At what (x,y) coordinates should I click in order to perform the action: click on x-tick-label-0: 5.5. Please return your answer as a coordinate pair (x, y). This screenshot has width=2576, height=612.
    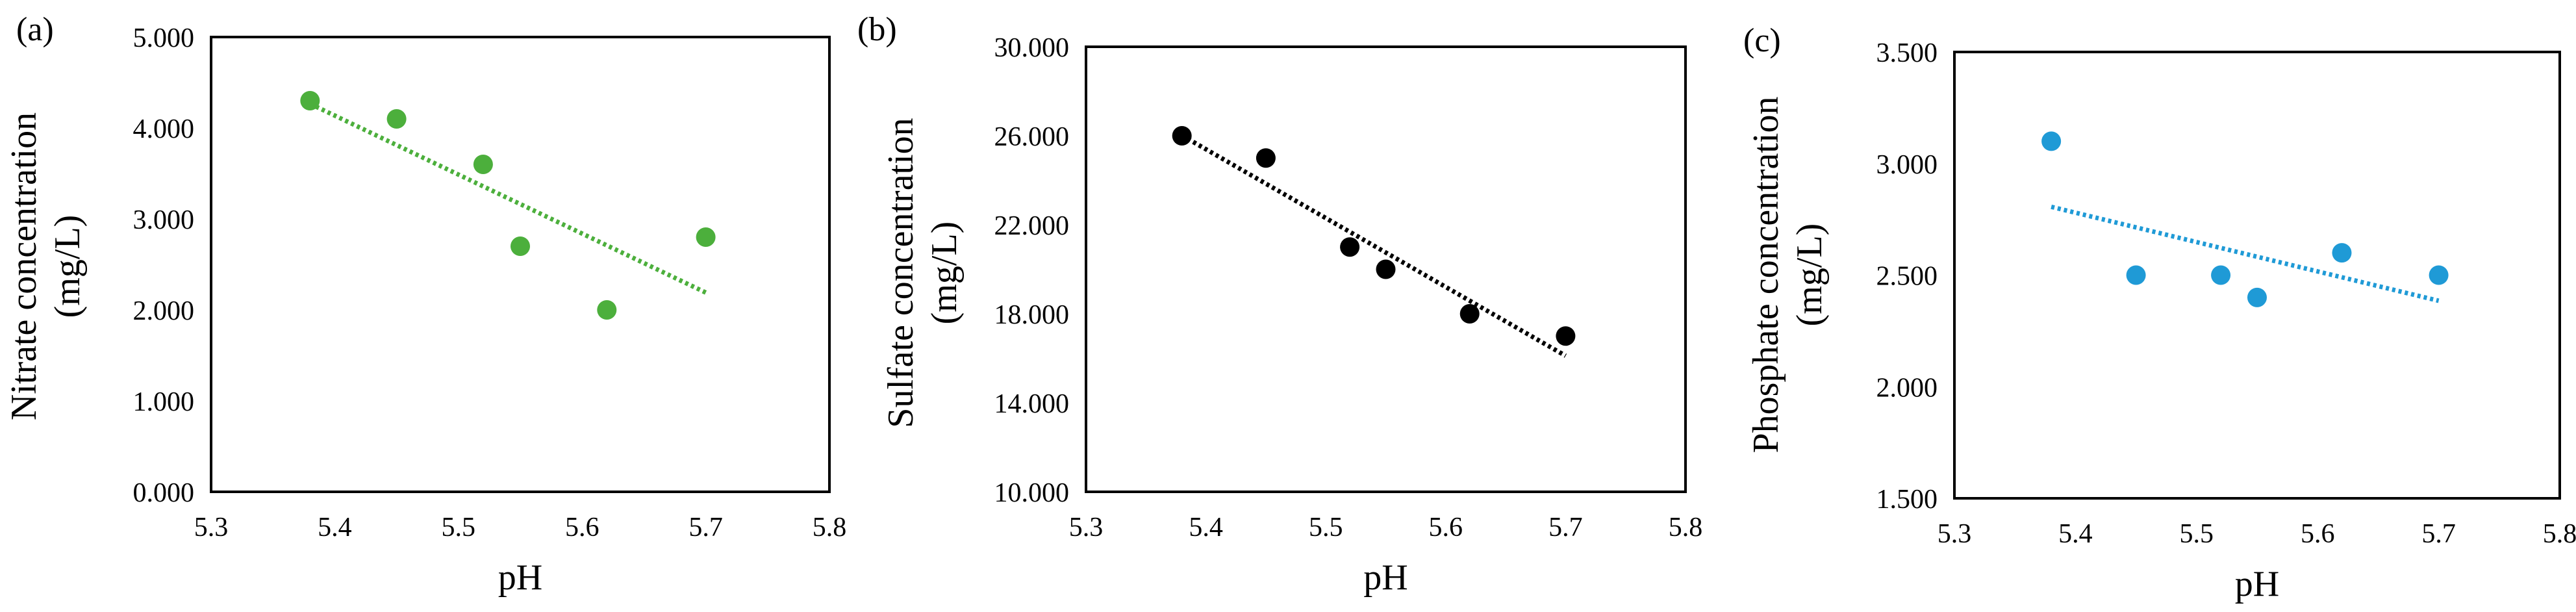
    Looking at the image, I should click on (459, 527).